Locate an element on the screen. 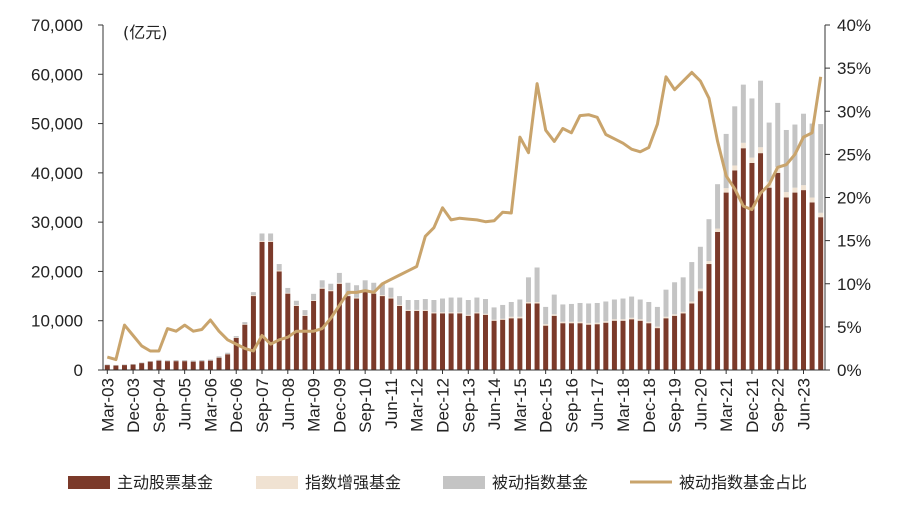 The width and height of the screenshot is (918, 518). legend-item-ratio: 被动指数基金占比 is located at coordinates (718, 482).